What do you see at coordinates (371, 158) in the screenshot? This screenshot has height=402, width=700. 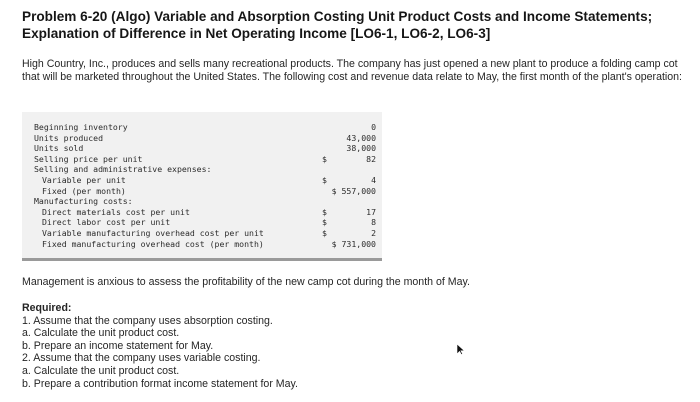 I see `row-value: 82` at bounding box center [371, 158].